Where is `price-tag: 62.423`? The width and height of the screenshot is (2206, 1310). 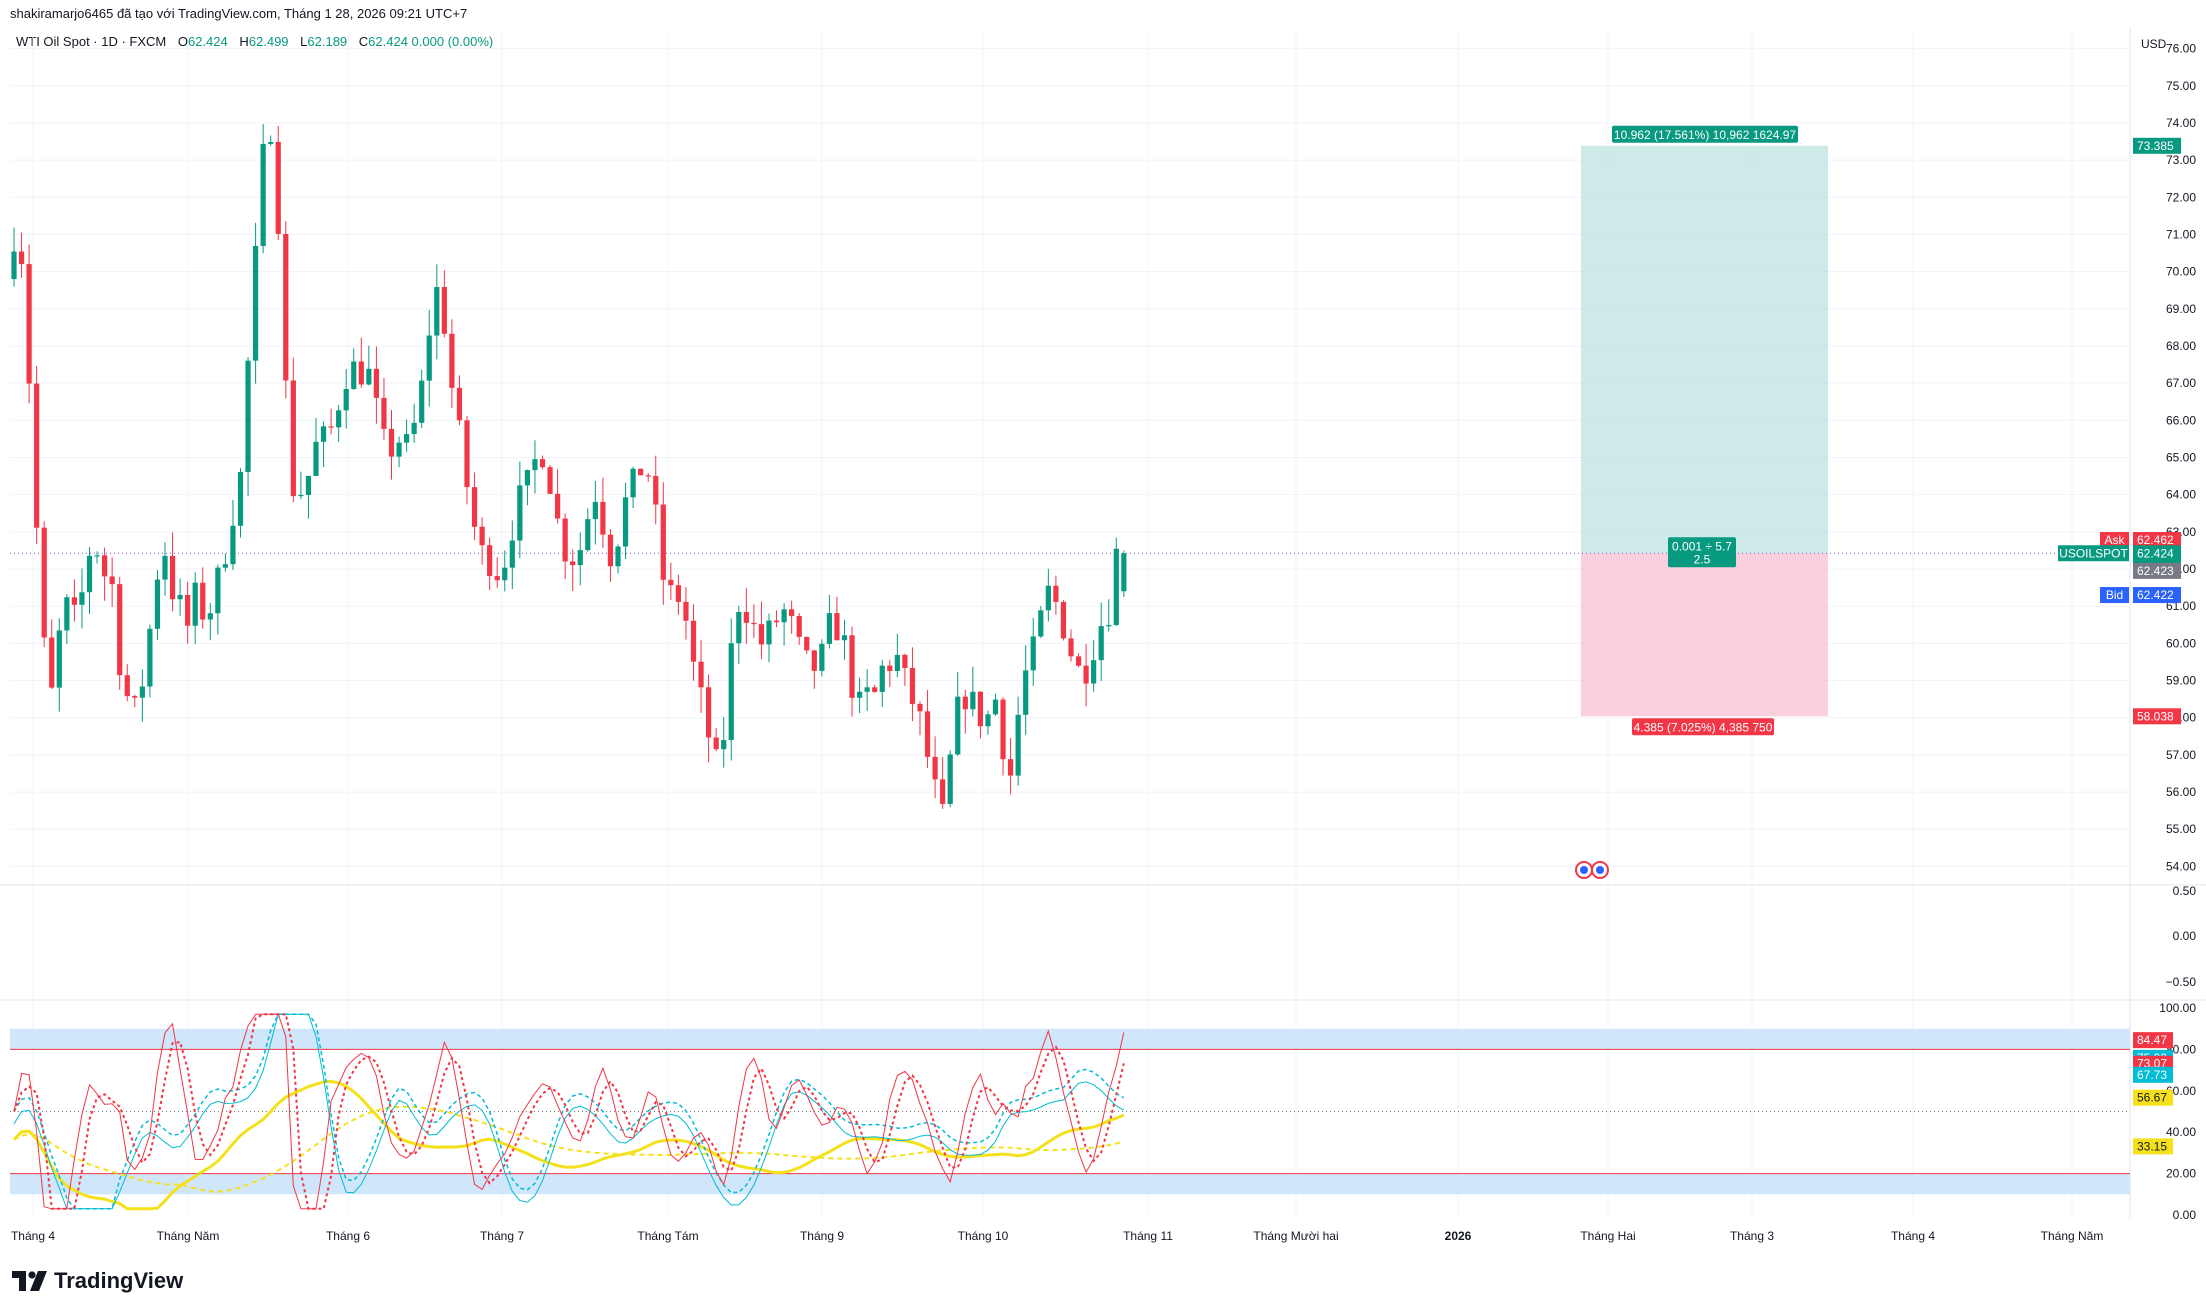 price-tag: 62.423 is located at coordinates (2157, 570).